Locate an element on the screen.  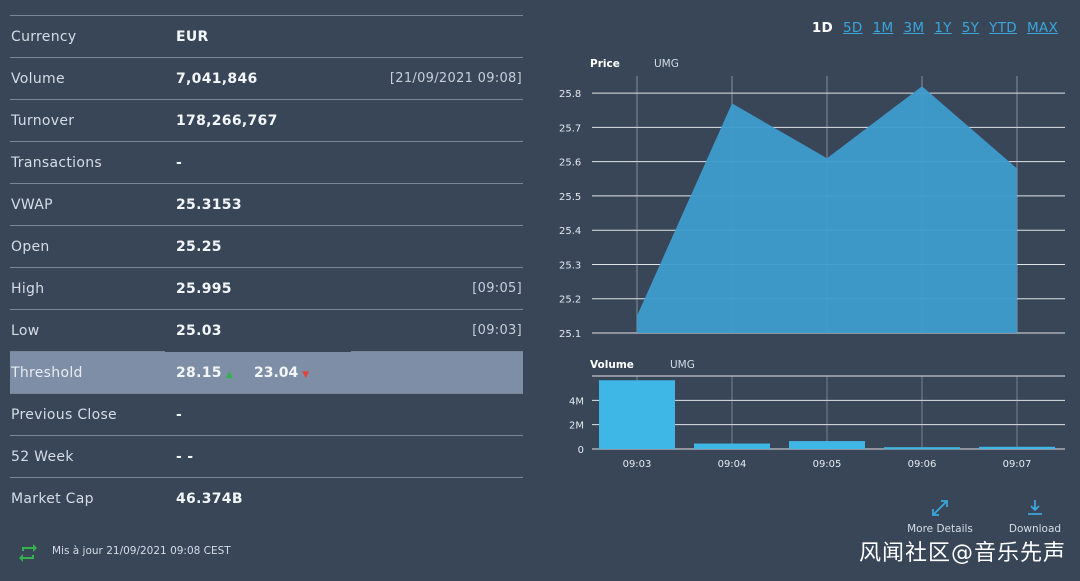
volume-x-tick: 09:05 is located at coordinates (827, 464).